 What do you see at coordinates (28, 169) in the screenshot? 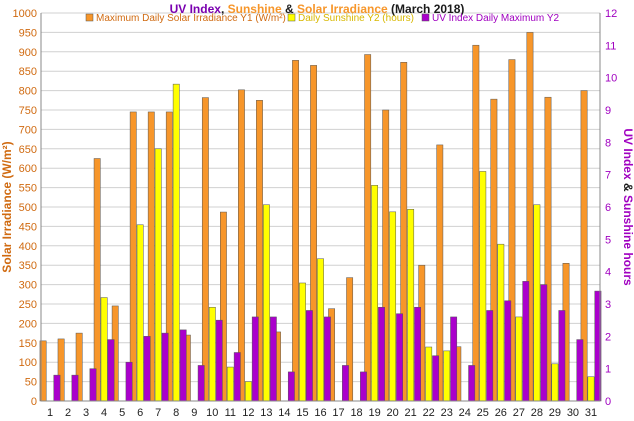
I see `left-tick-label: 600` at bounding box center [28, 169].